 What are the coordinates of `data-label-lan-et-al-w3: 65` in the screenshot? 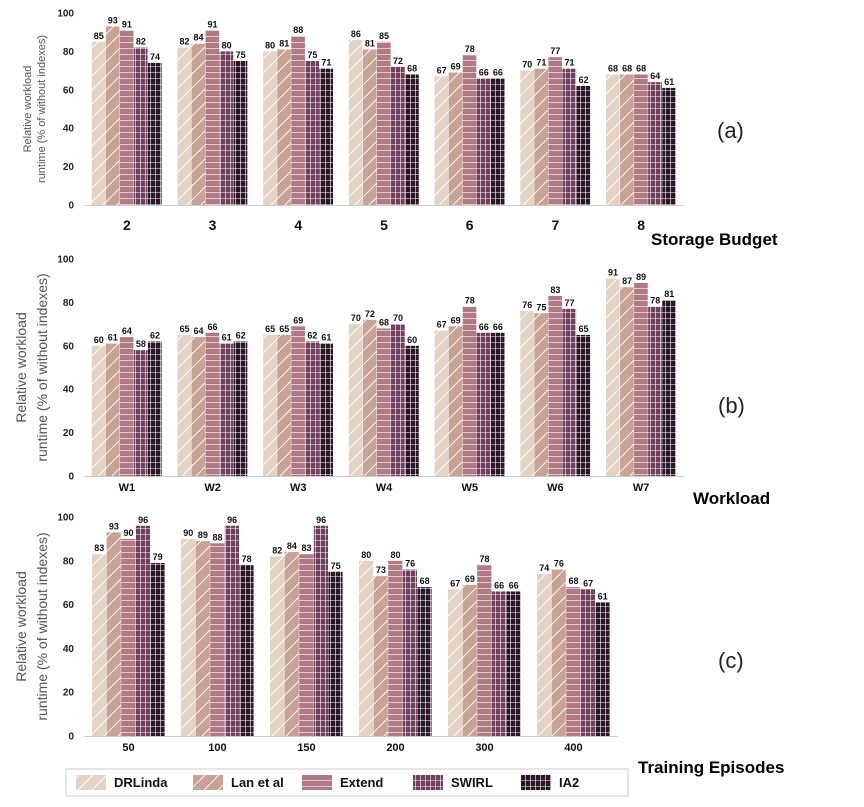 It's located at (284, 329).